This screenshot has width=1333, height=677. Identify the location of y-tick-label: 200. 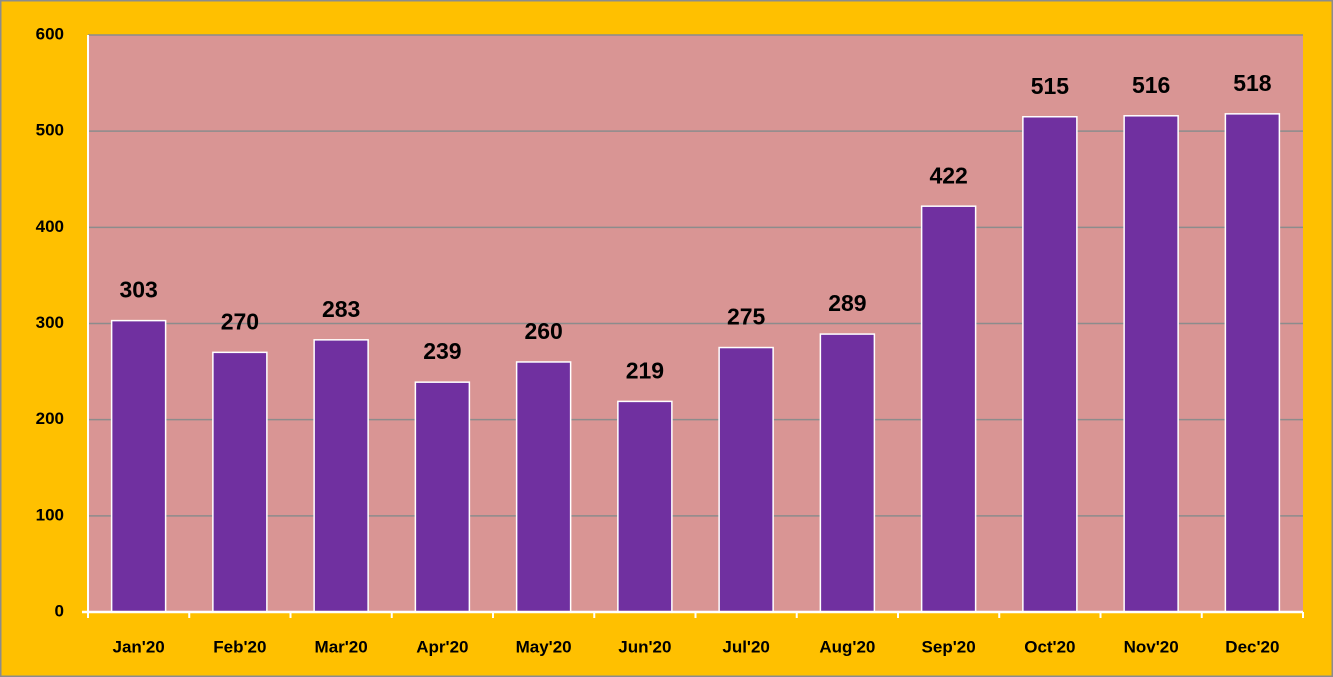
(50, 418).